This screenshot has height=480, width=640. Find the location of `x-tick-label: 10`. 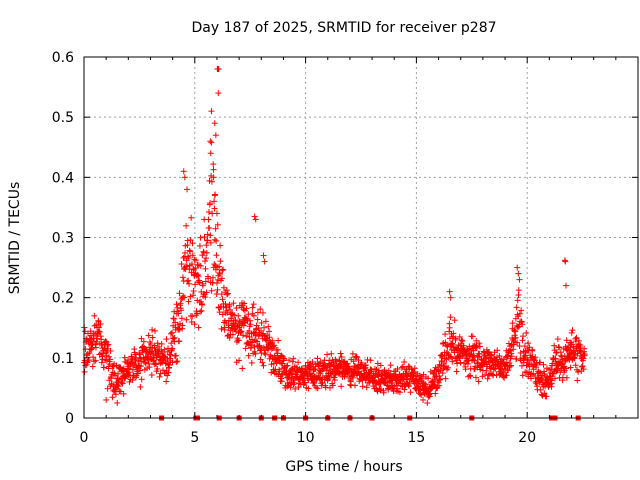

x-tick-label: 10 is located at coordinates (306, 438).